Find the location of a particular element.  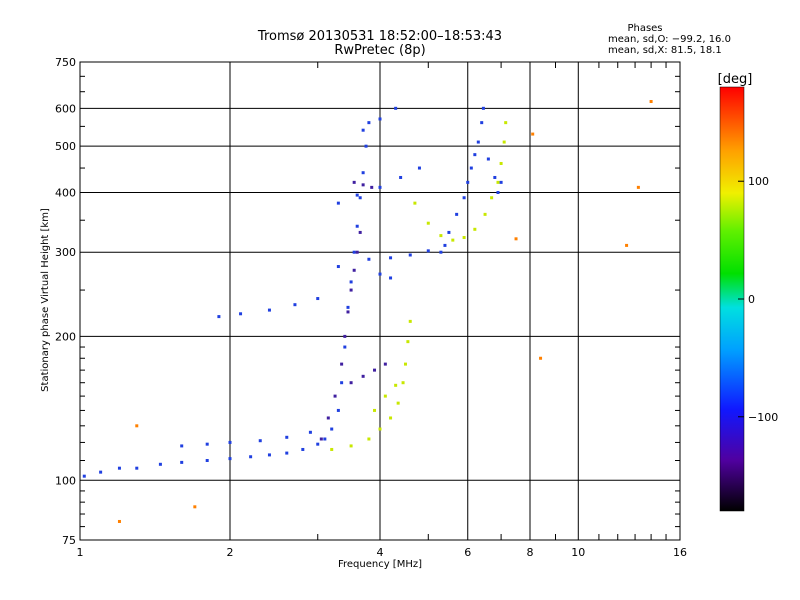

colorbar-tick-label: −100 is located at coordinates (763, 417).